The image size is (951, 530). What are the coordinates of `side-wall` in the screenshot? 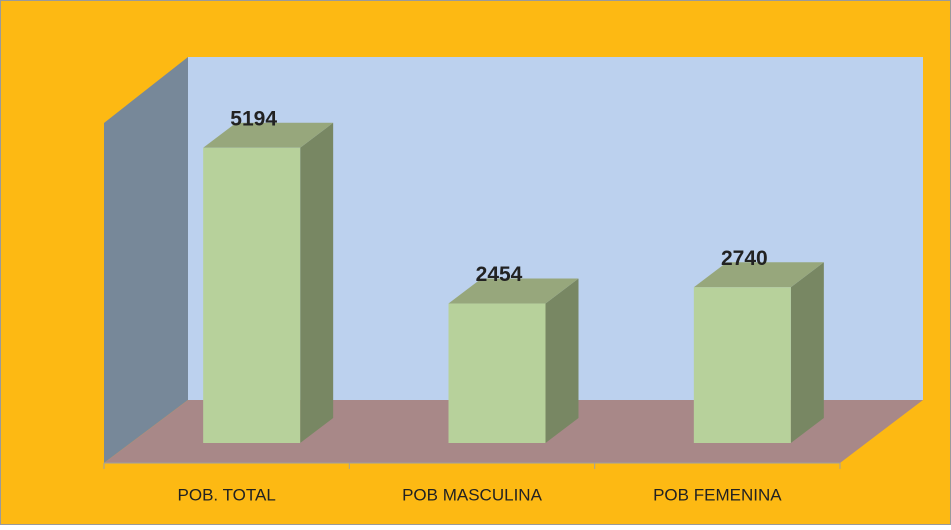 It's located at (146, 260).